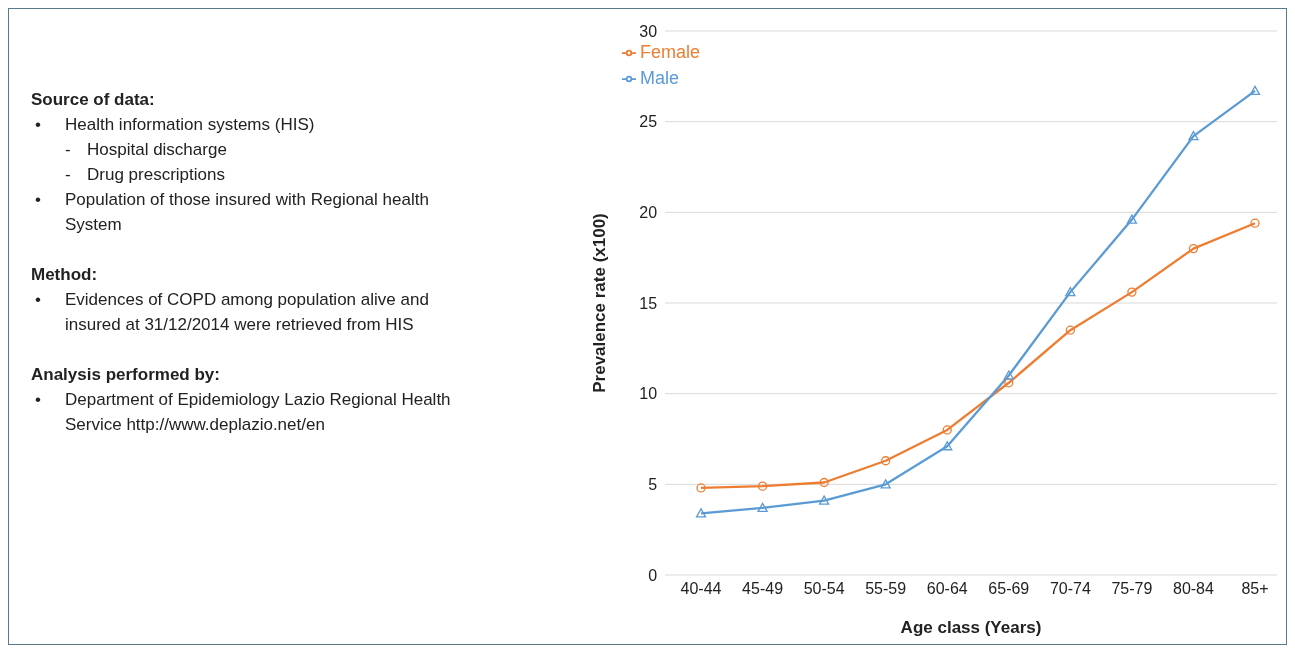 This screenshot has width=1295, height=653. Describe the element at coordinates (1255, 589) in the screenshot. I see `x-tick-label: 85+` at that location.